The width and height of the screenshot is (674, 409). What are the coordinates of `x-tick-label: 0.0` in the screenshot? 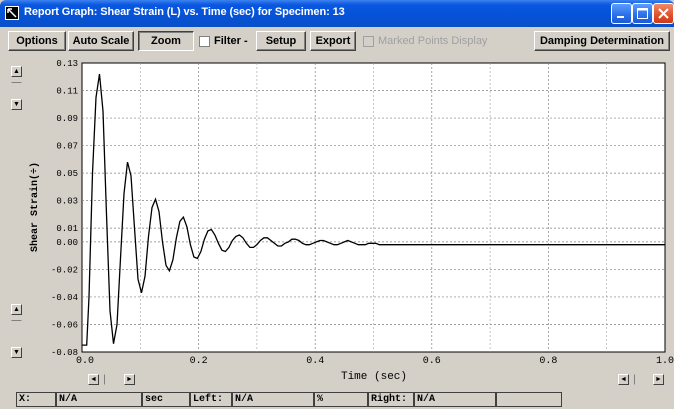 It's located at (85, 361).